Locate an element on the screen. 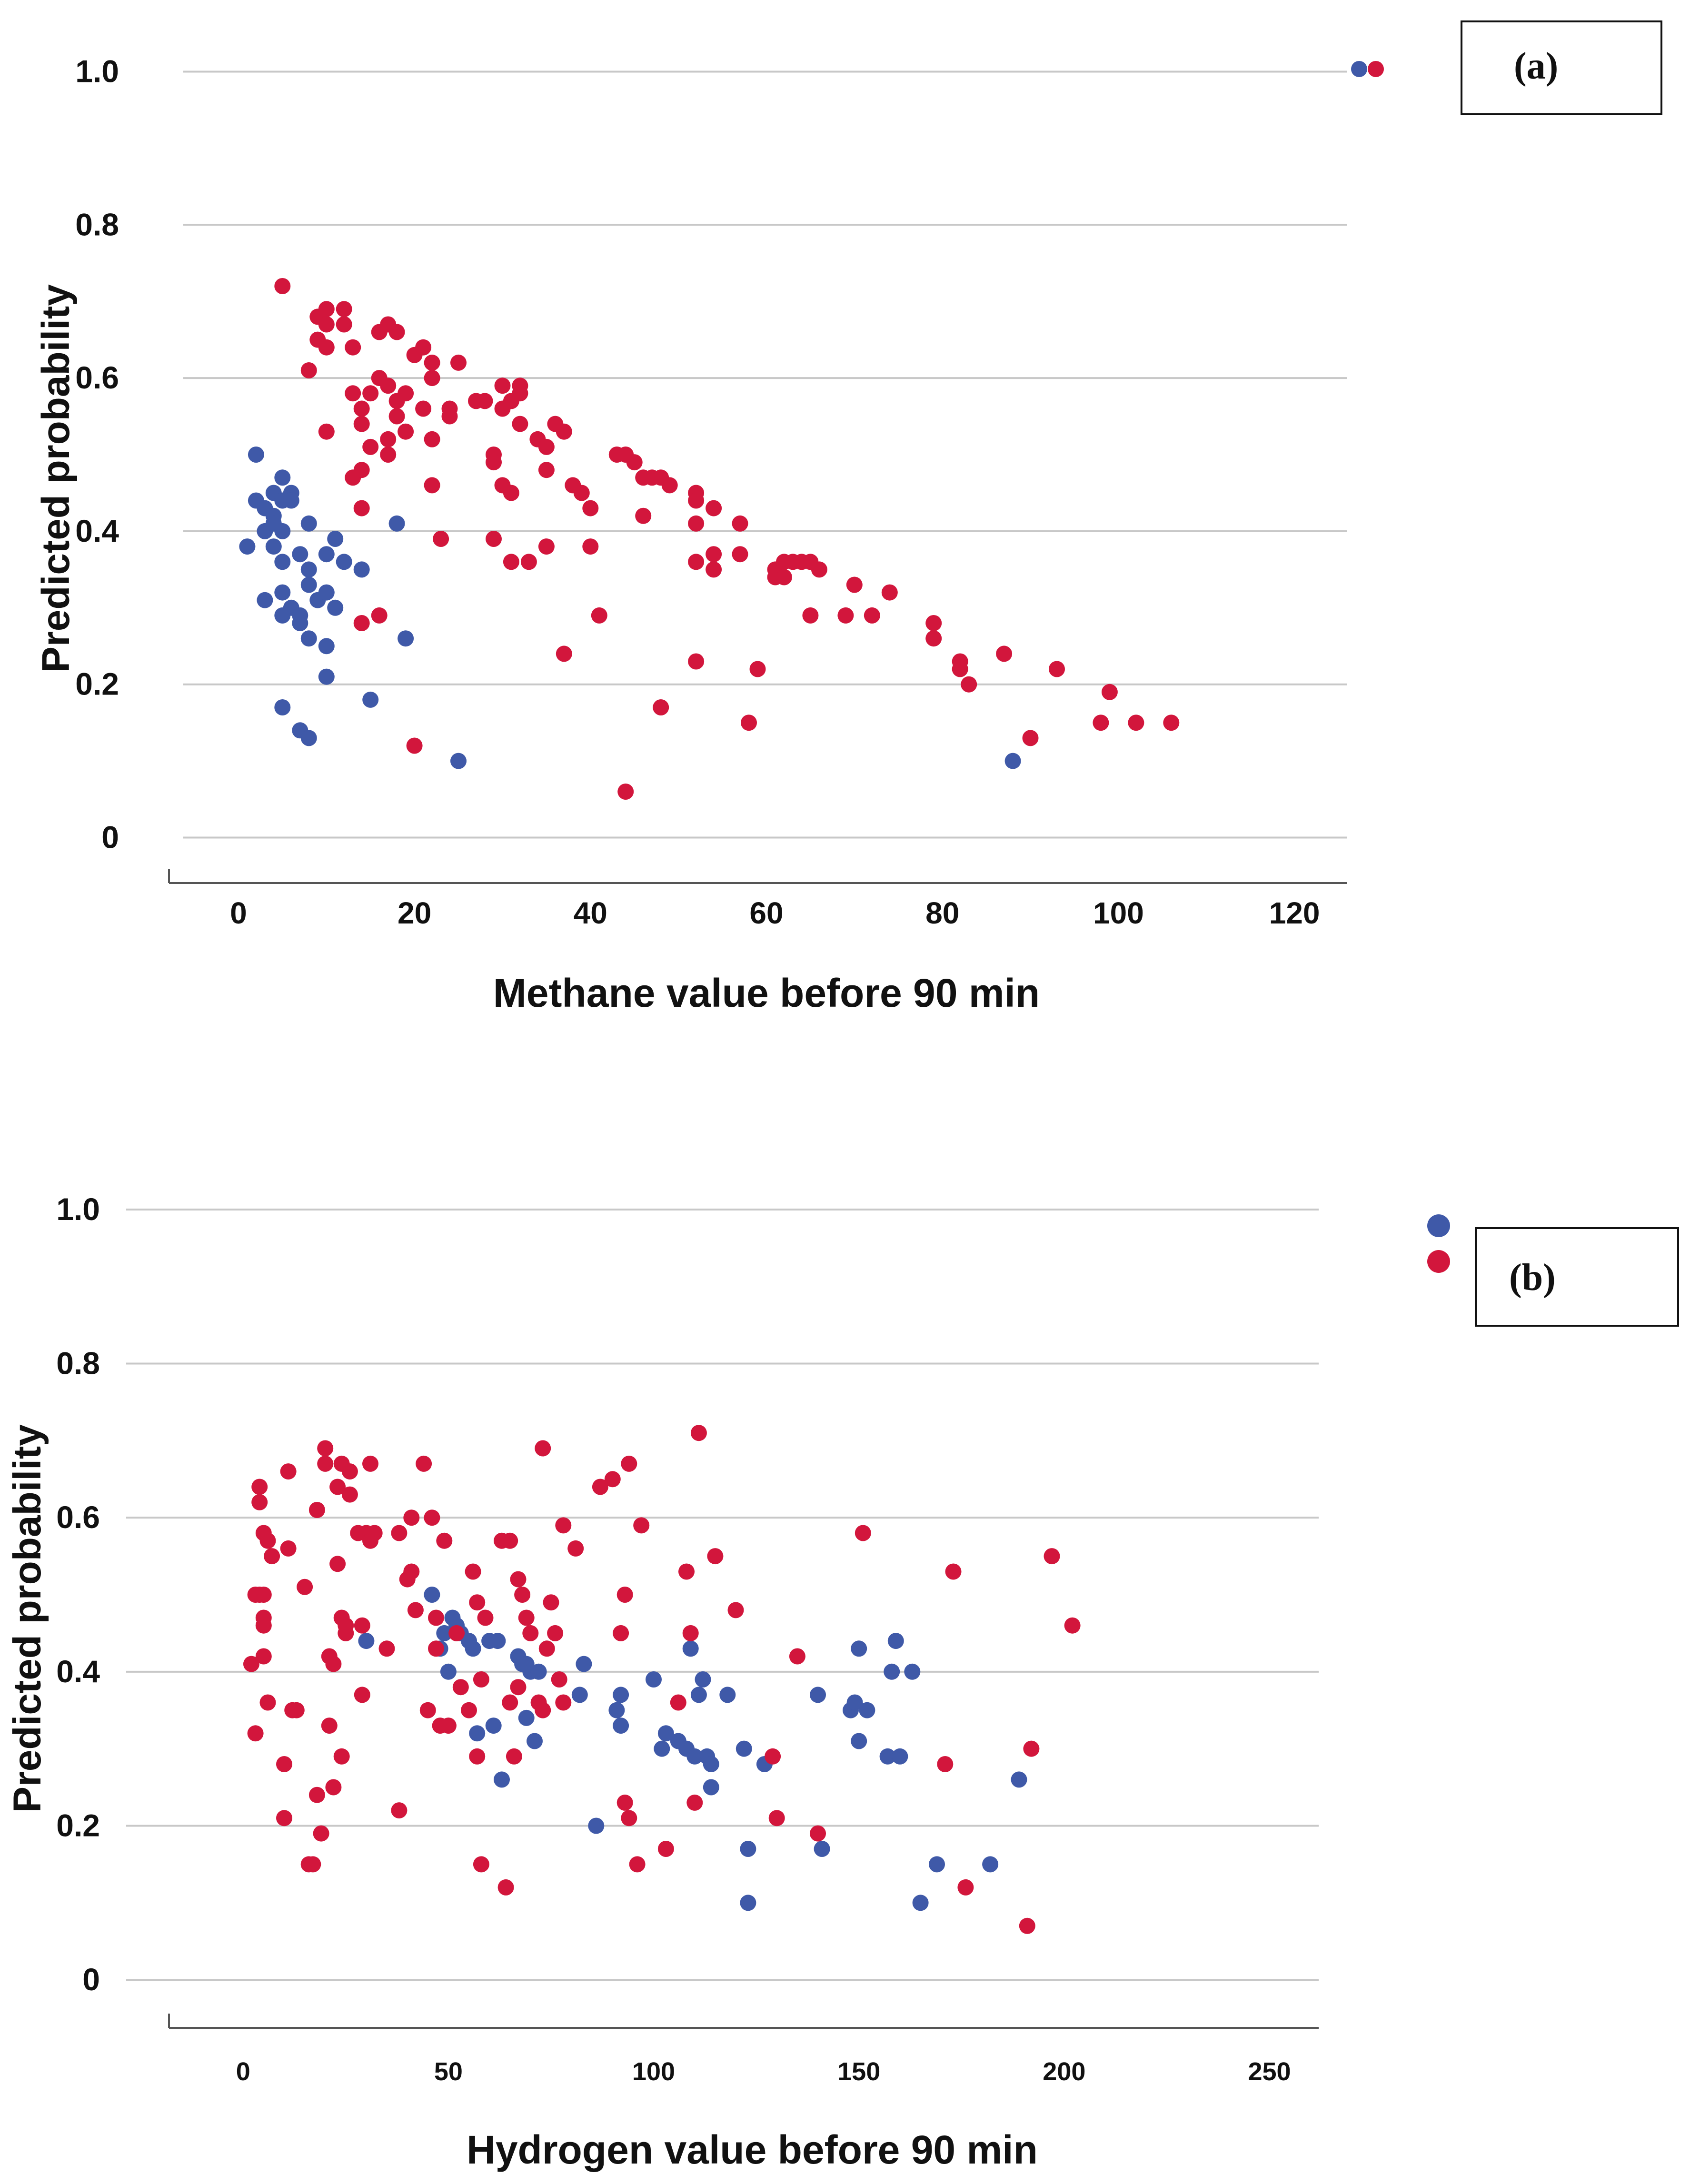  y-tick-label: 0.4 is located at coordinates (97, 530).